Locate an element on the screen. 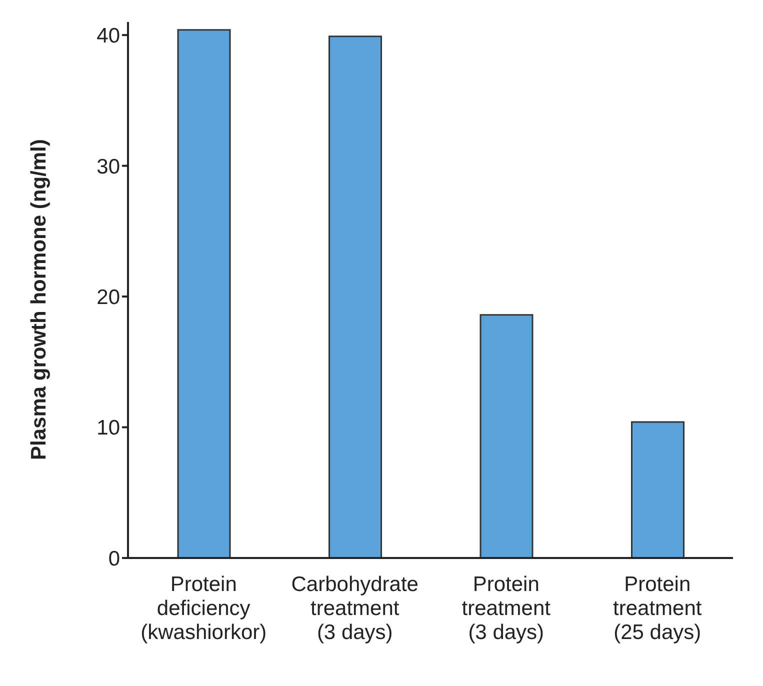  y-tick-label: 40 is located at coordinates (108, 36).